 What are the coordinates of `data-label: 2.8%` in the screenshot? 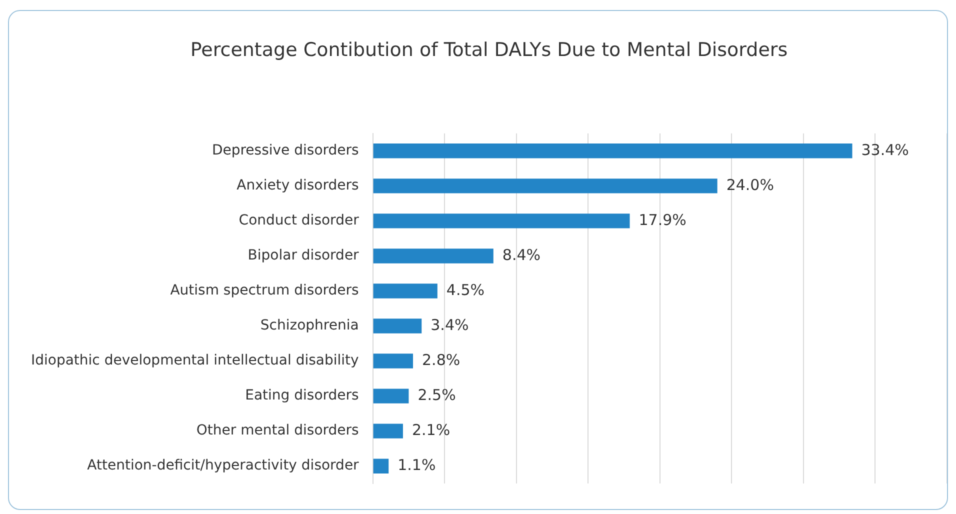 It's located at (441, 359).